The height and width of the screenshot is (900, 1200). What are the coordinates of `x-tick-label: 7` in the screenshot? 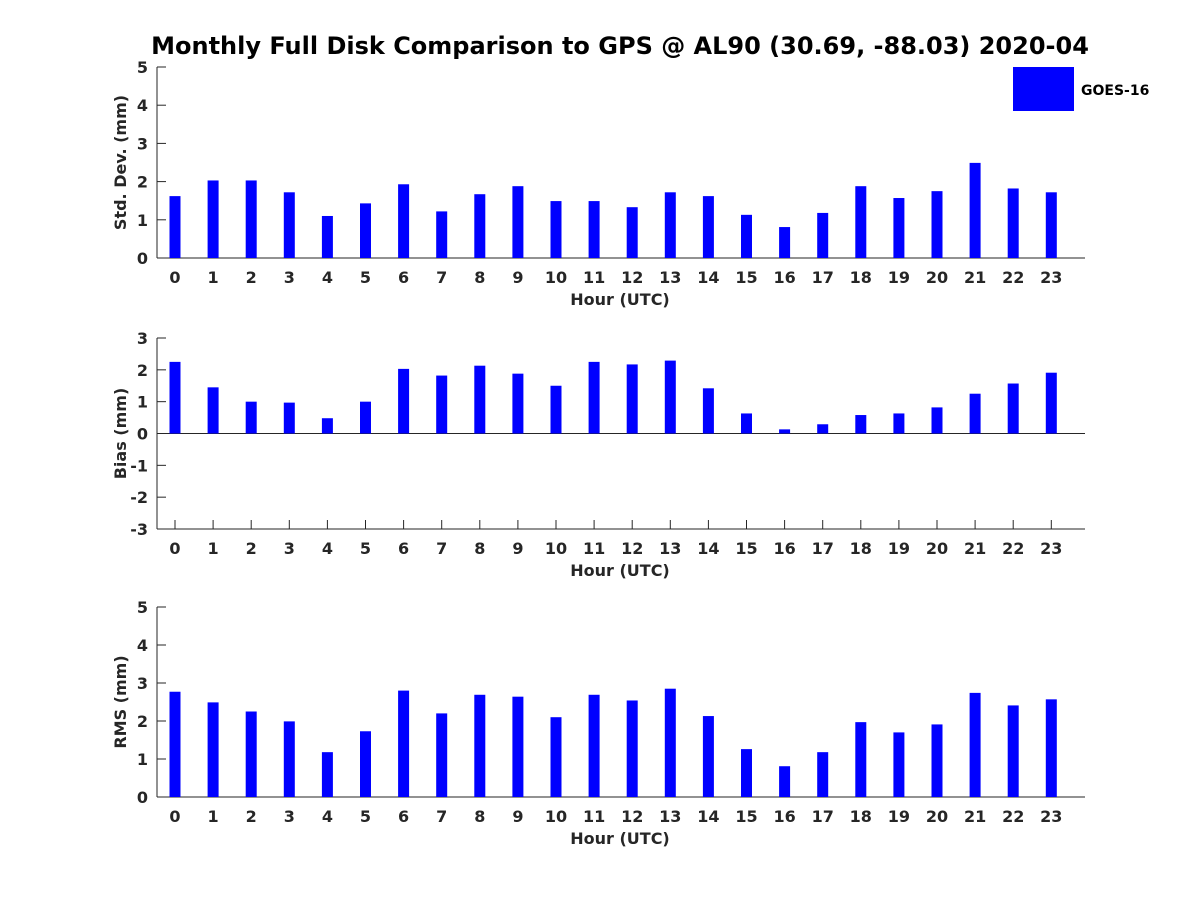 It's located at (441, 816).